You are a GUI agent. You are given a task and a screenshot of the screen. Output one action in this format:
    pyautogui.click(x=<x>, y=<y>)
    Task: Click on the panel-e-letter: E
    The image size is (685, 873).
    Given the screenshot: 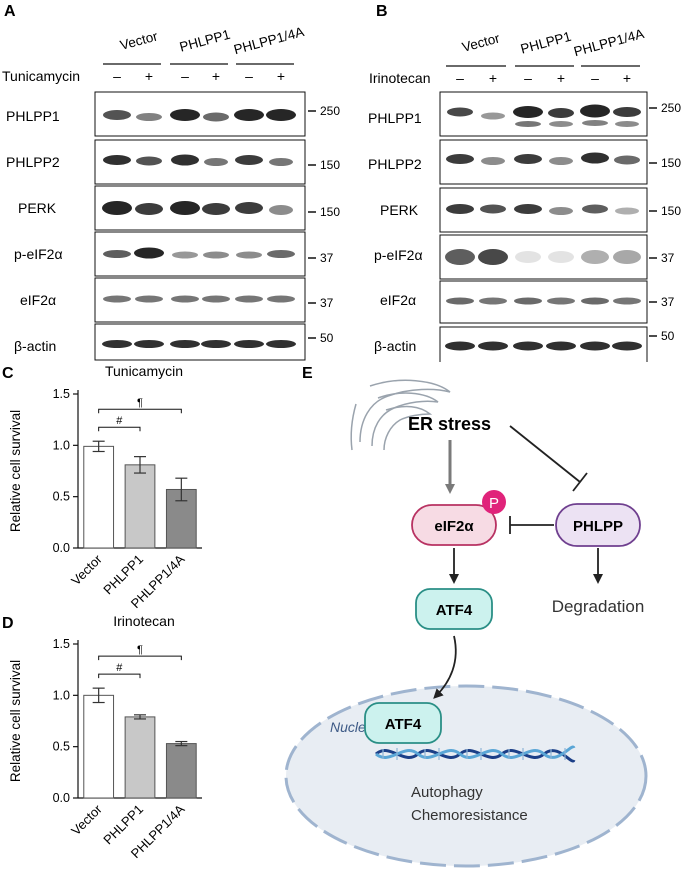 What is the action you would take?
    pyautogui.click(x=307, y=373)
    